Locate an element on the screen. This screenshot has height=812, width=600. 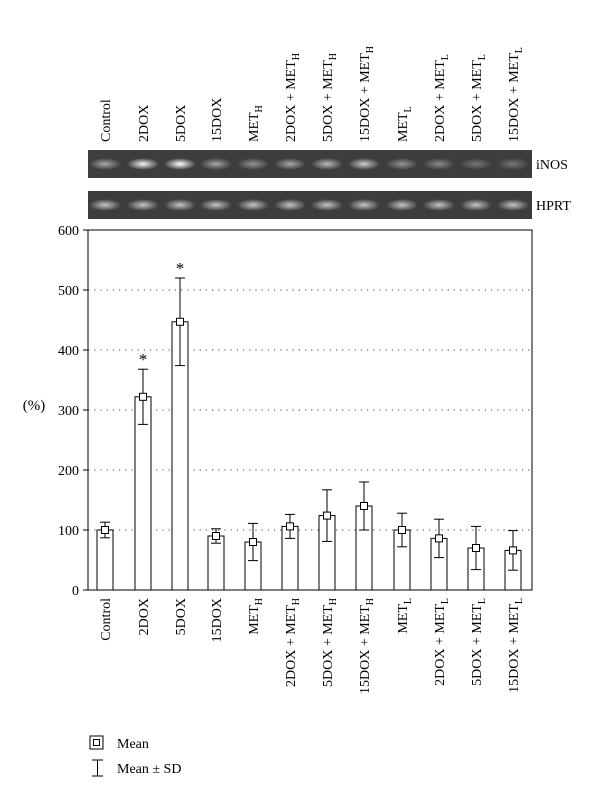
x-tick-label: 5DOX is located at coordinates (181, 616).